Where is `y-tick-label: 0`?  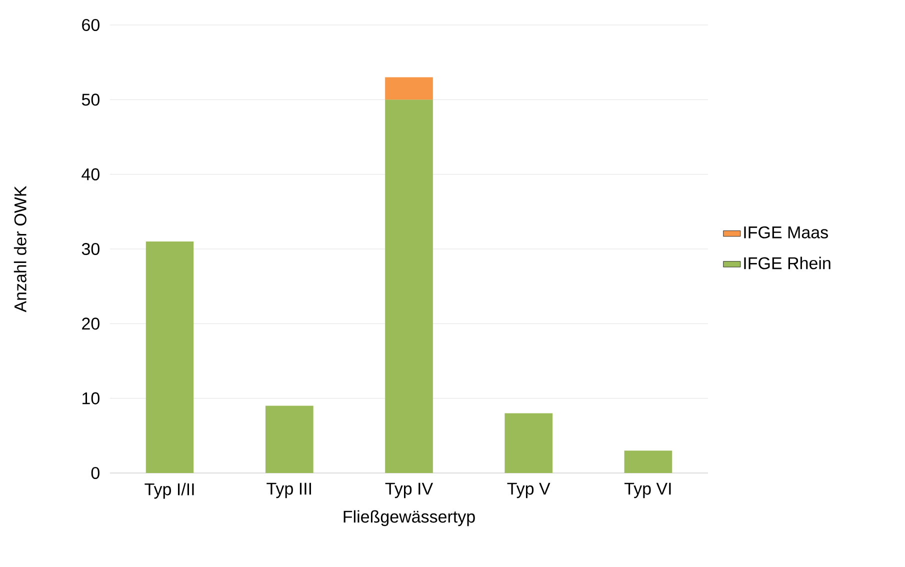
y-tick-label: 0 is located at coordinates (95, 473).